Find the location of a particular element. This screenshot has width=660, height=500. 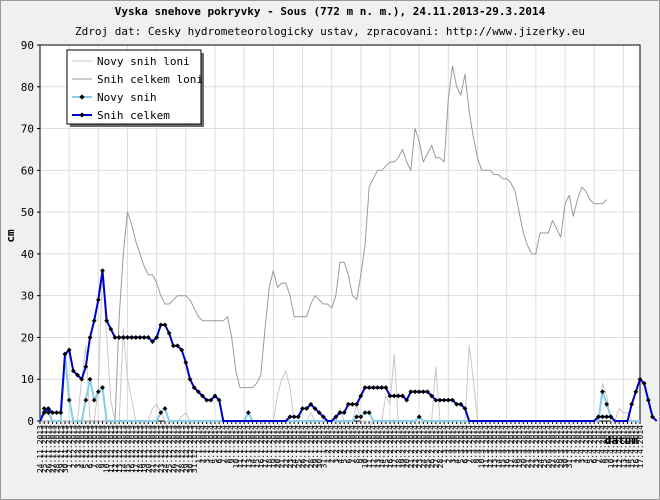

x-tick-label: 14.2.2014 is located at coordinates (382, 447).